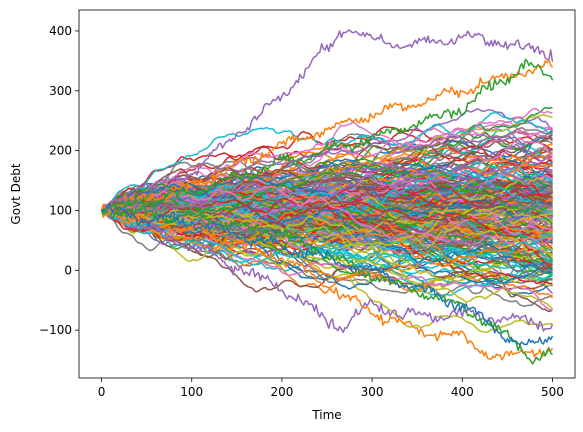 The image size is (583, 432). What do you see at coordinates (60, 151) in the screenshot?
I see `y-tick-label: 200` at bounding box center [60, 151].